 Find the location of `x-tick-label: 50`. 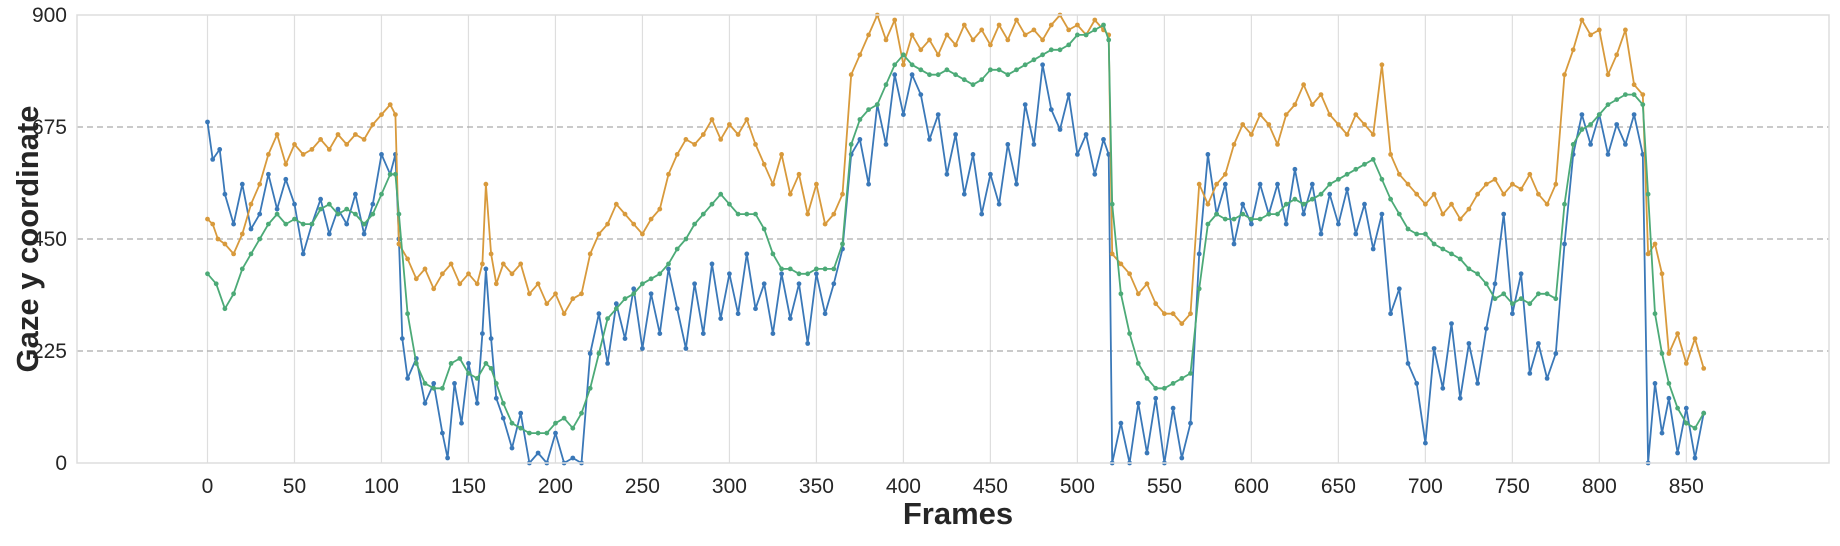

x-tick-label: 50 is located at coordinates (294, 486).